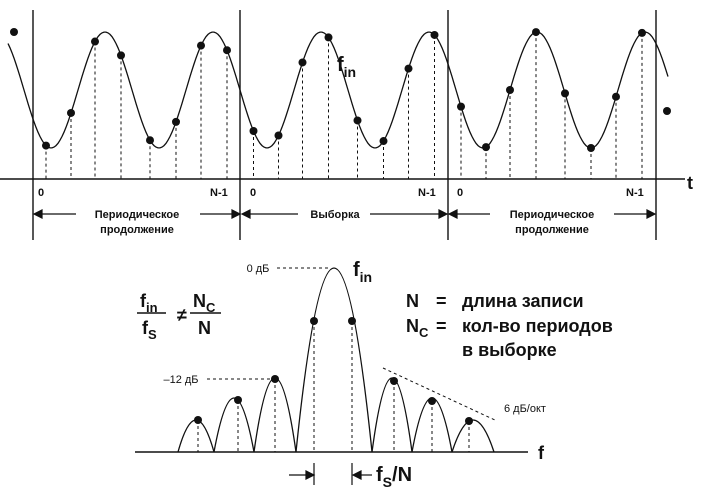 The height and width of the screenshot is (494, 707). I want to click on eq-rhs-denominator: N, so click(204, 328).